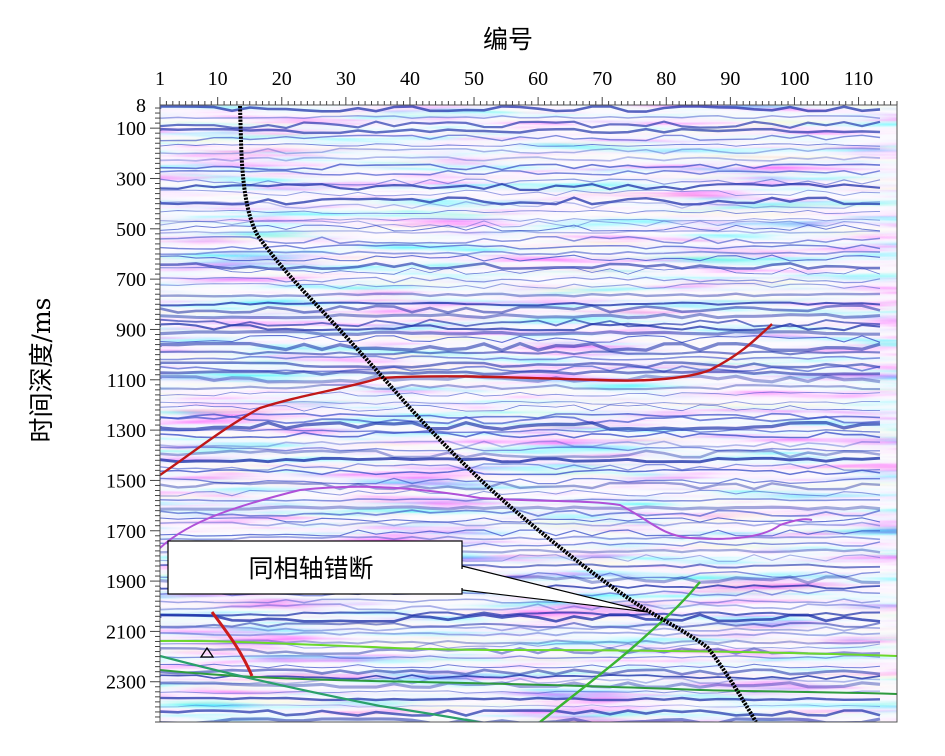 The width and height of the screenshot is (945, 756). I want to click on x-tick-label: 30, so click(346, 79).